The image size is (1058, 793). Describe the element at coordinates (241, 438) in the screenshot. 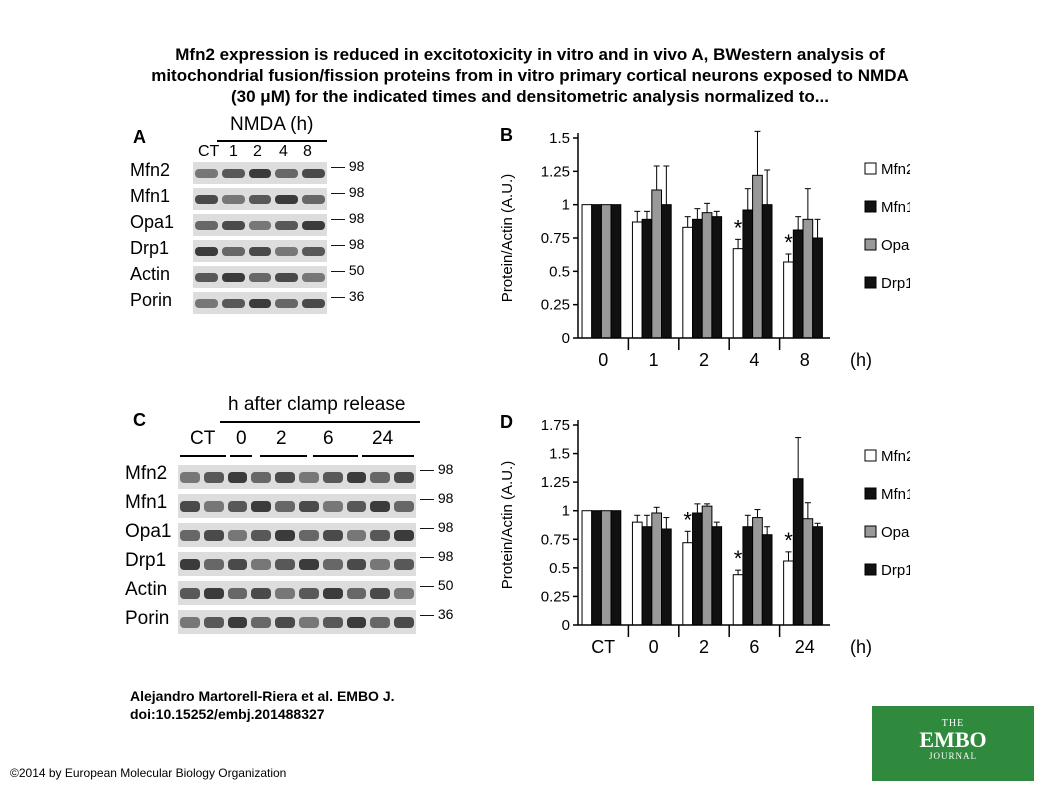

I see `lane-label: 0` at that location.